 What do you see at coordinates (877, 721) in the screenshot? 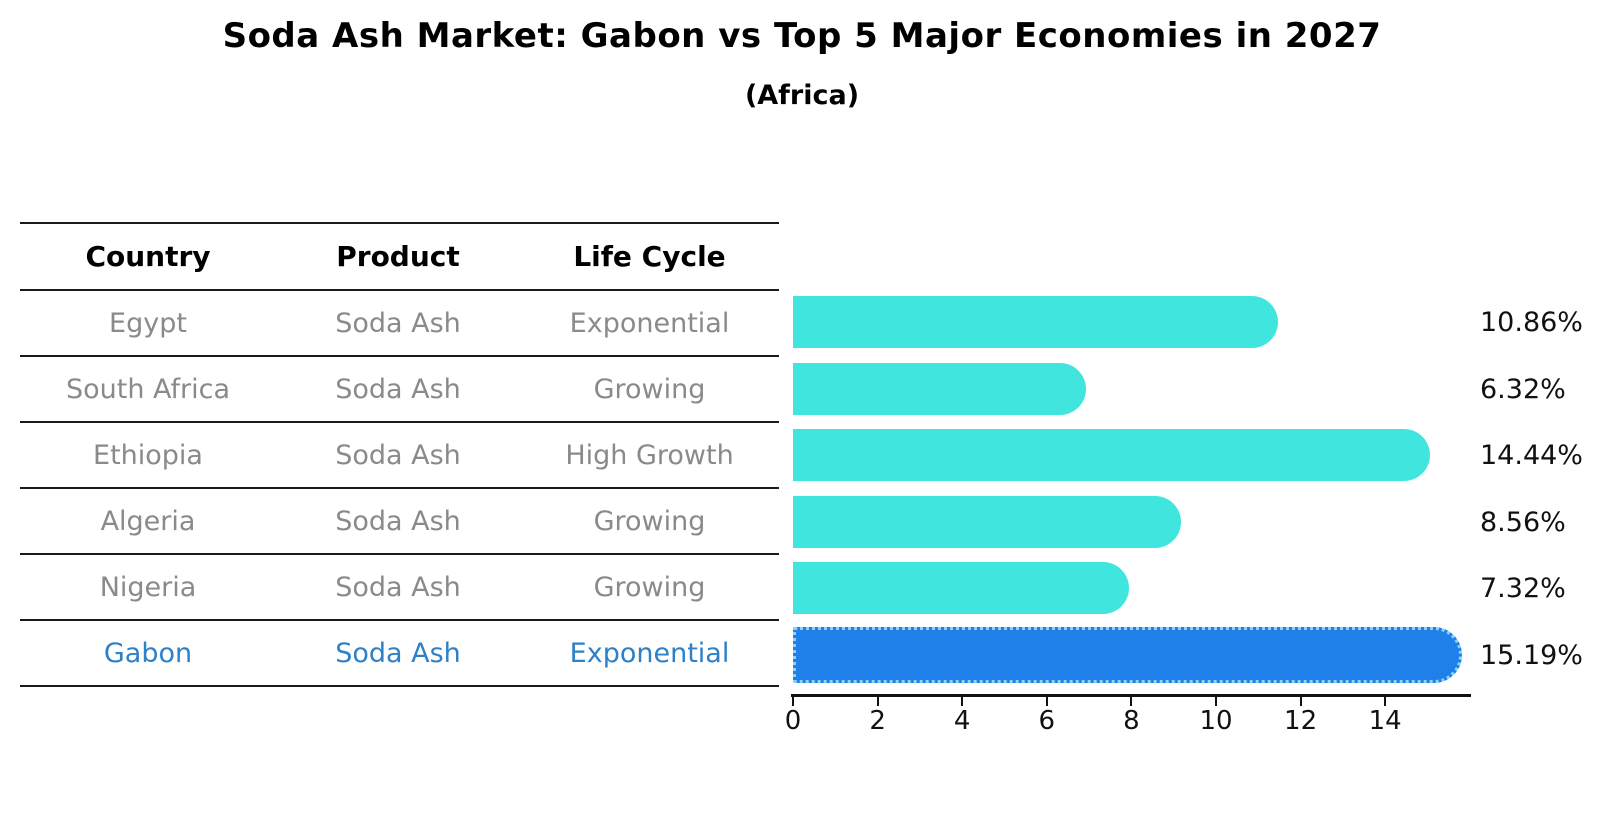
I see `x-tick-label-2: 2` at bounding box center [877, 721].